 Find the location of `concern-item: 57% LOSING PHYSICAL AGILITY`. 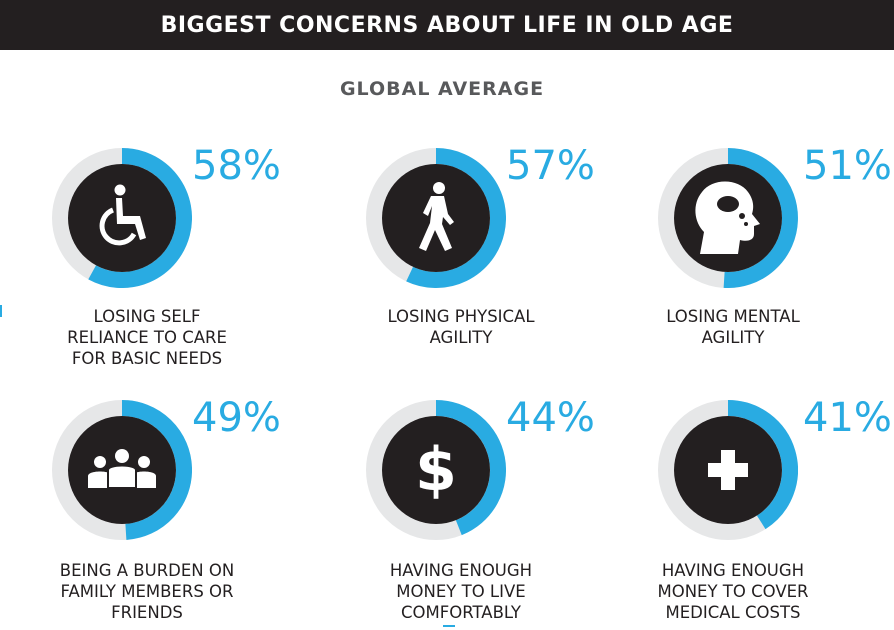

concern-item: 57% LOSING PHYSICAL AGILITY is located at coordinates (501, 260).